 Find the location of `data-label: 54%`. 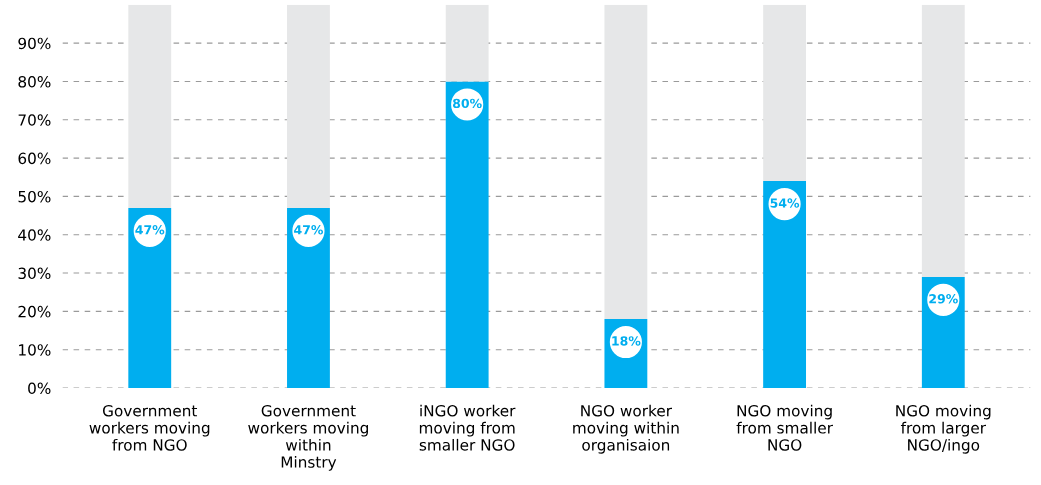

data-label: 54% is located at coordinates (785, 203).